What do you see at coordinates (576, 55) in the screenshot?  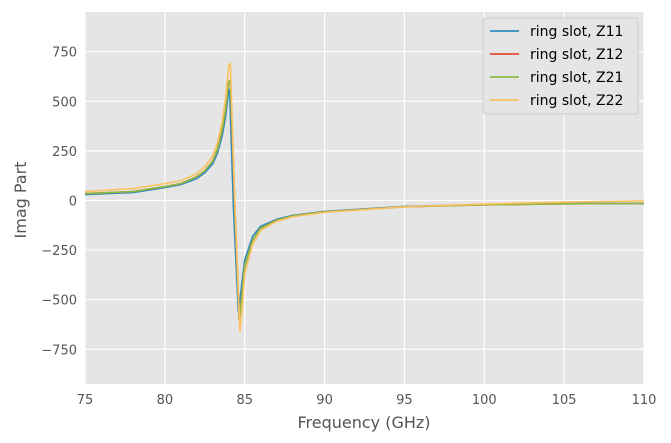 I see `legend-entry: ring slot, Z12` at bounding box center [576, 55].